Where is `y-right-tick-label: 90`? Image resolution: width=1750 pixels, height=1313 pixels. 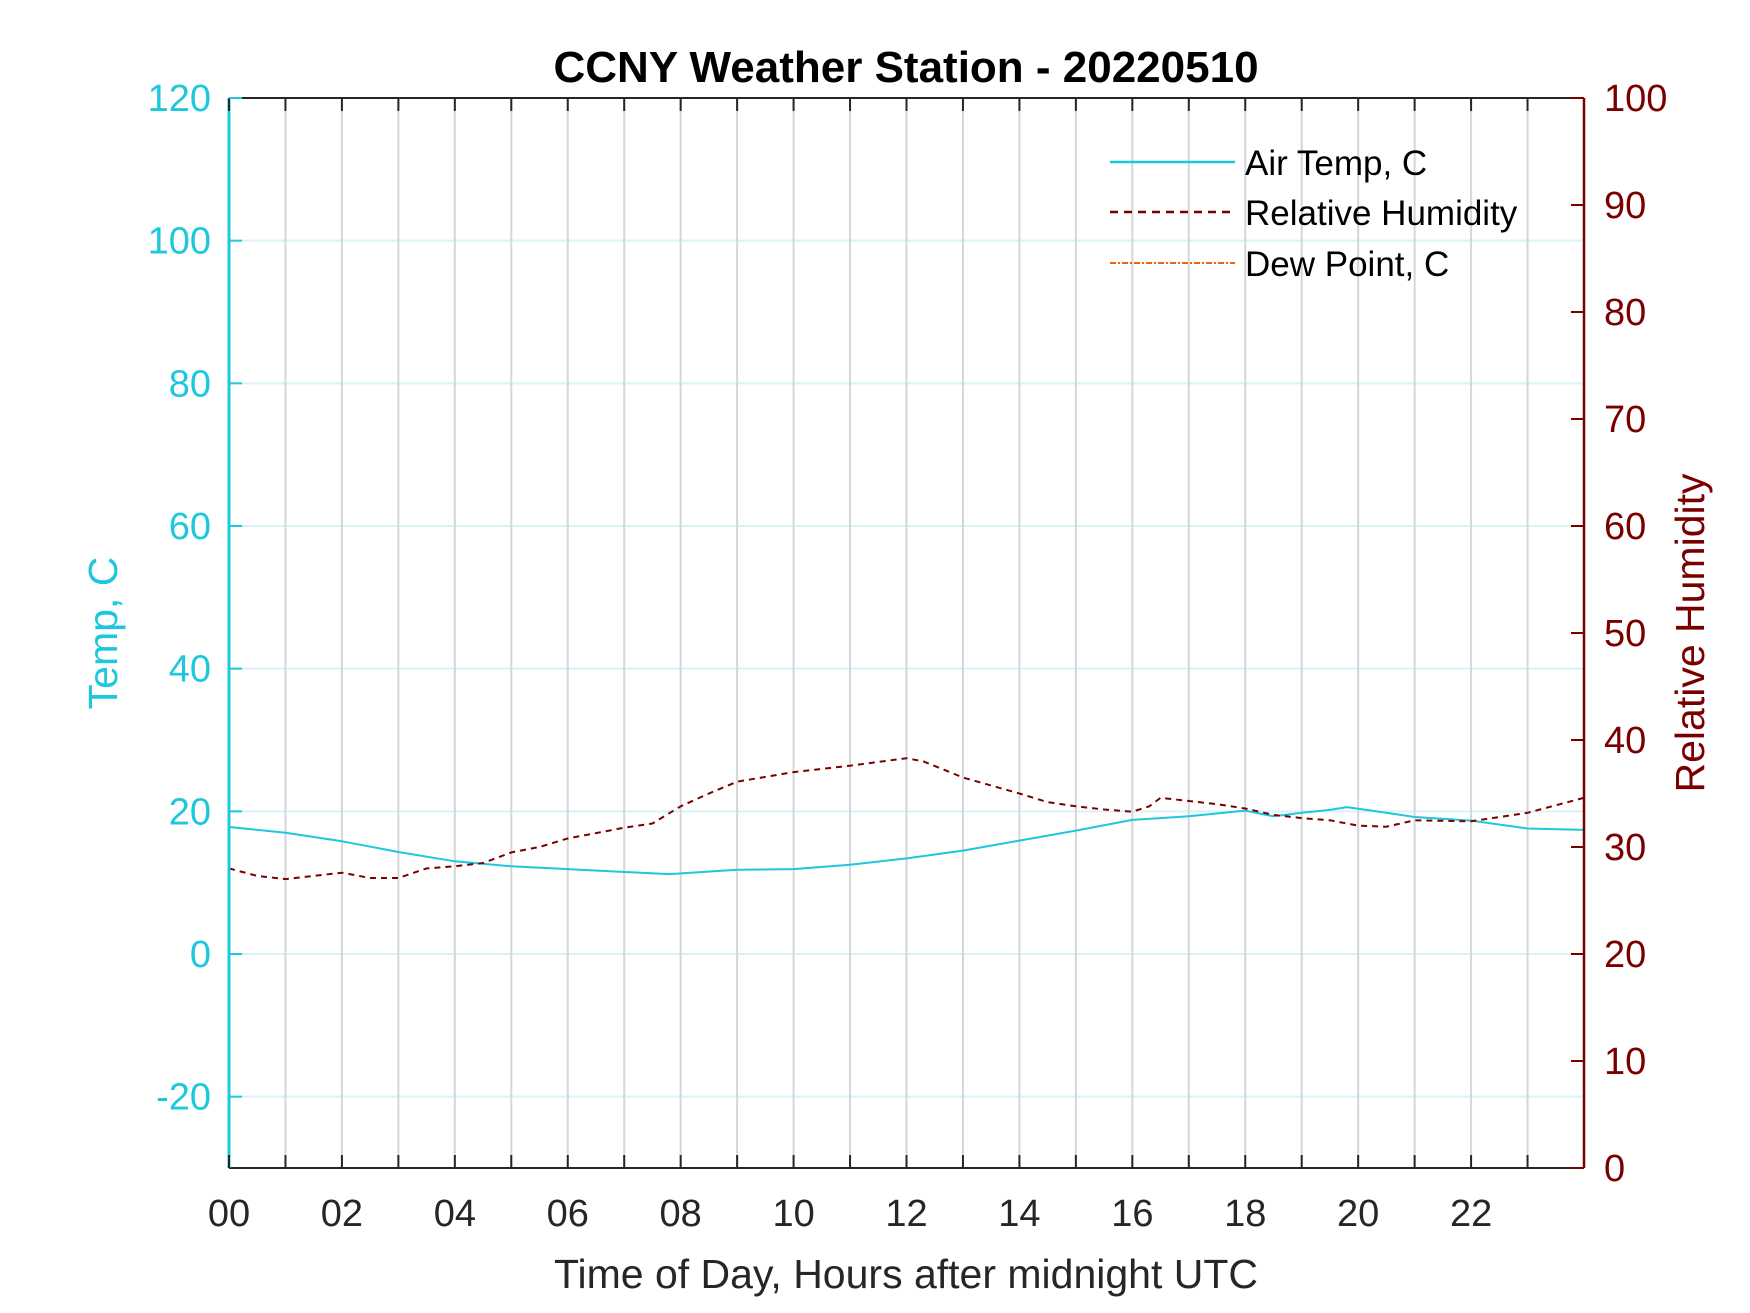 y-right-tick-label: 90 is located at coordinates (1625, 206).